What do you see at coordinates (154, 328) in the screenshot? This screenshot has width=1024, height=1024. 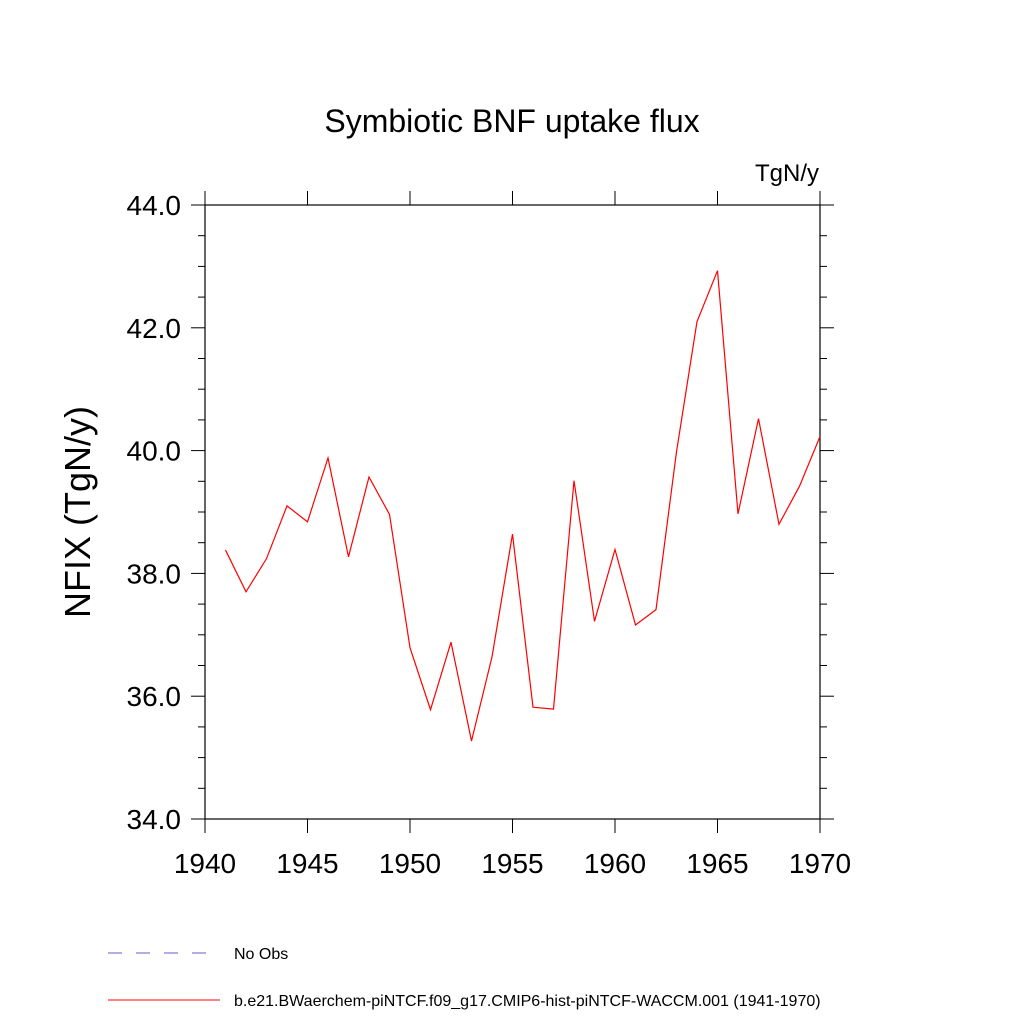 I see `y-tick-label: 42.0` at bounding box center [154, 328].